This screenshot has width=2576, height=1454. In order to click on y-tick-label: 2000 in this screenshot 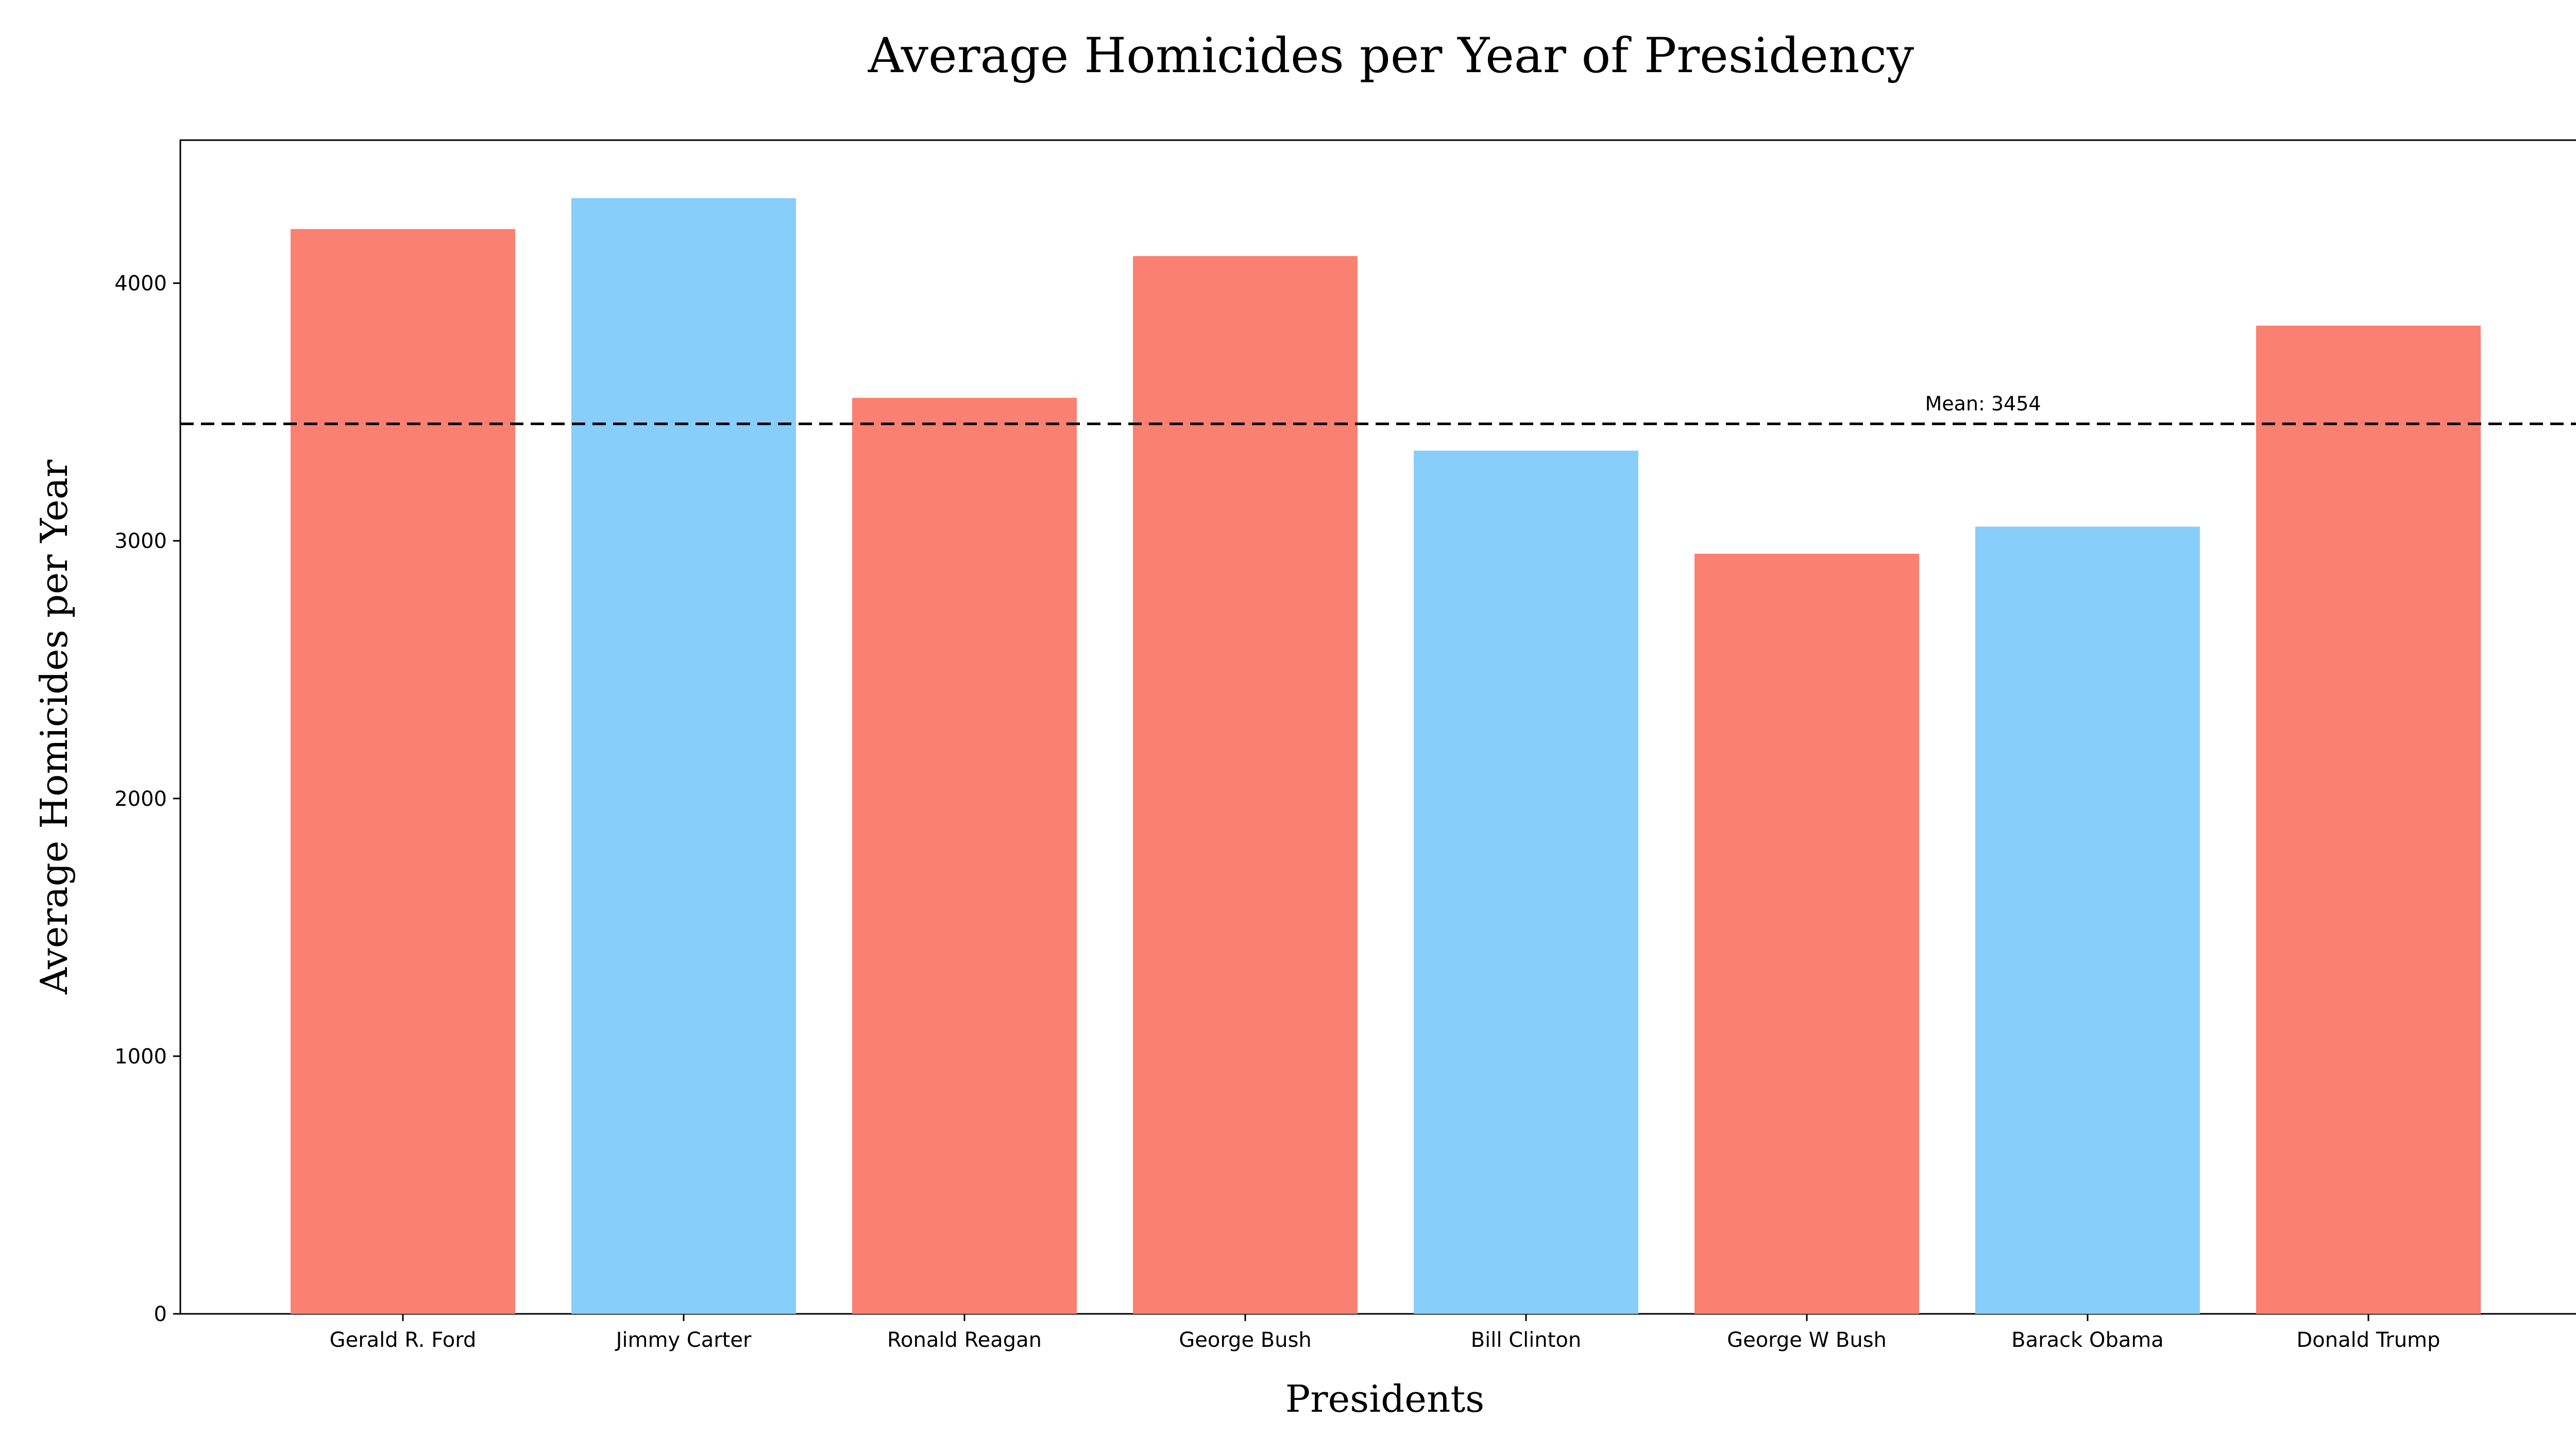, I will do `click(140, 799)`.